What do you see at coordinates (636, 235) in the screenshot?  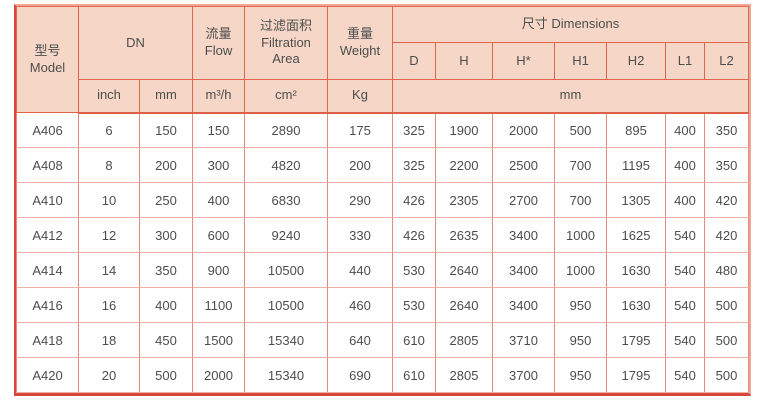 I see `value-cell: 1625` at bounding box center [636, 235].